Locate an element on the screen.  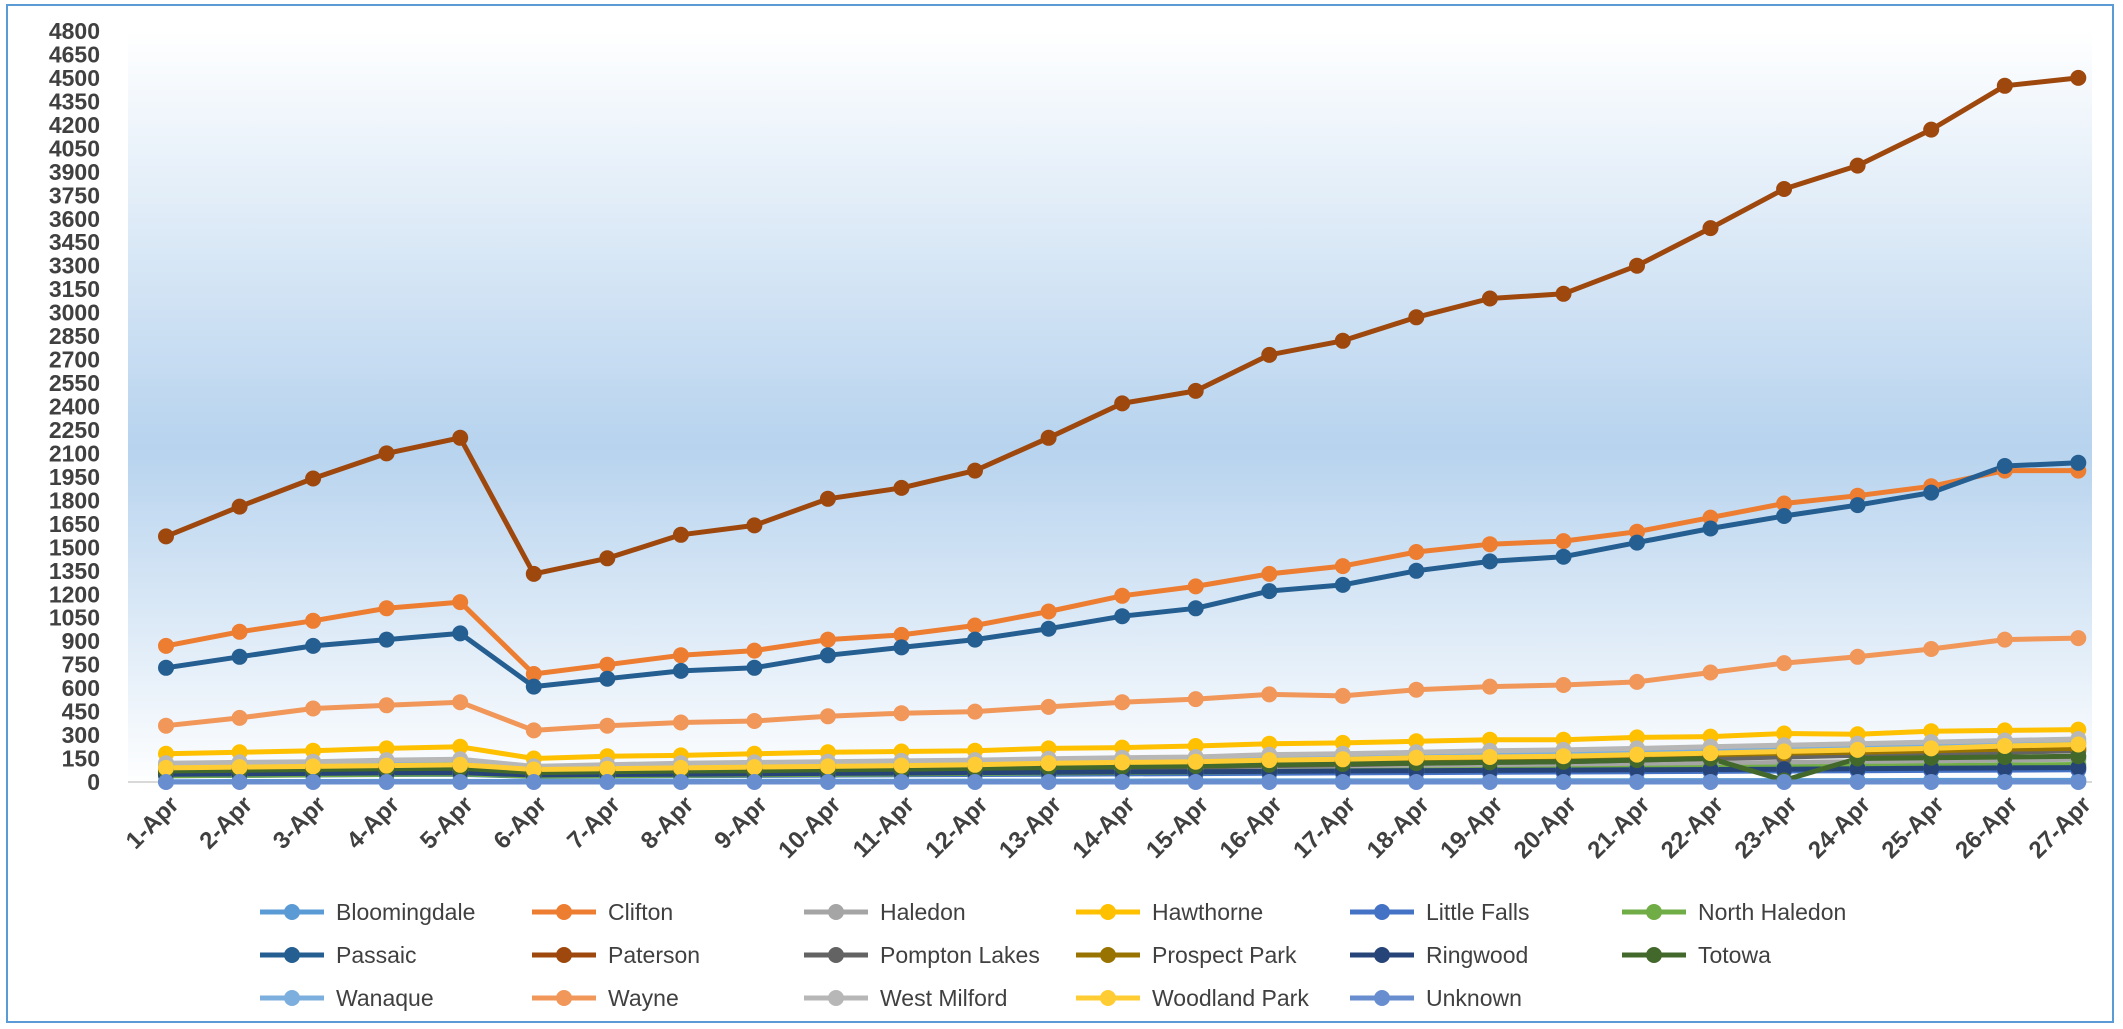
y-tick-label: 450 is located at coordinates (81, 712).